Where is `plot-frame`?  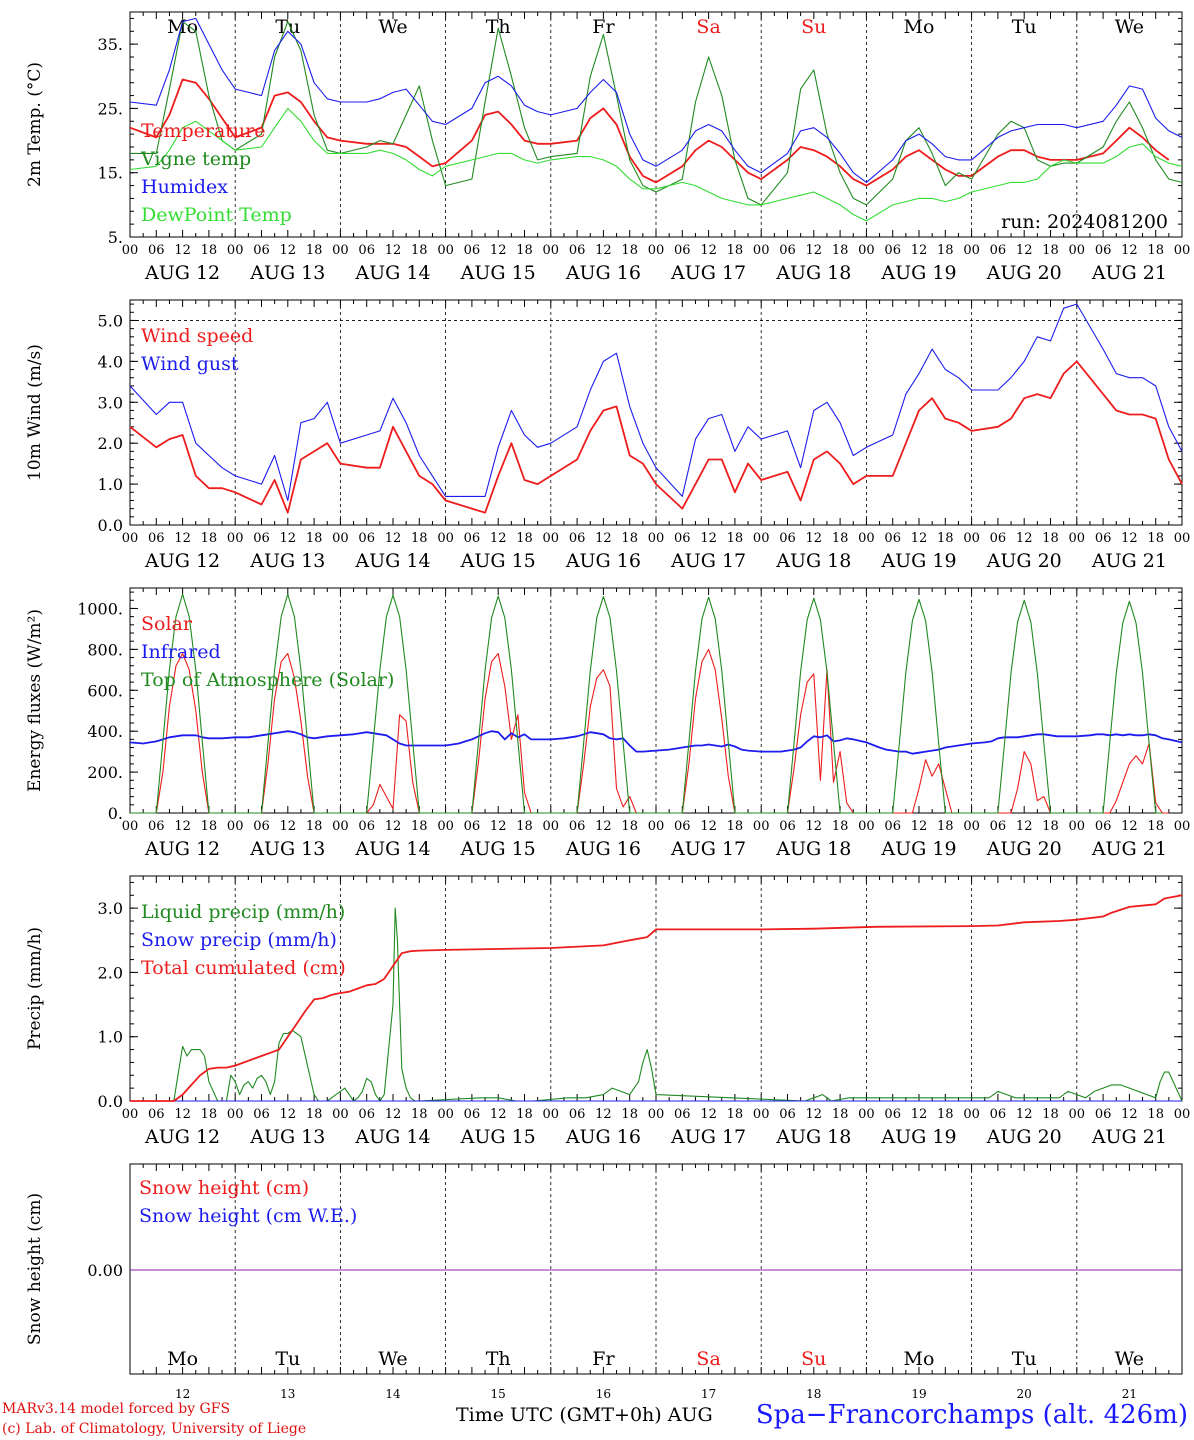 plot-frame is located at coordinates (656, 412).